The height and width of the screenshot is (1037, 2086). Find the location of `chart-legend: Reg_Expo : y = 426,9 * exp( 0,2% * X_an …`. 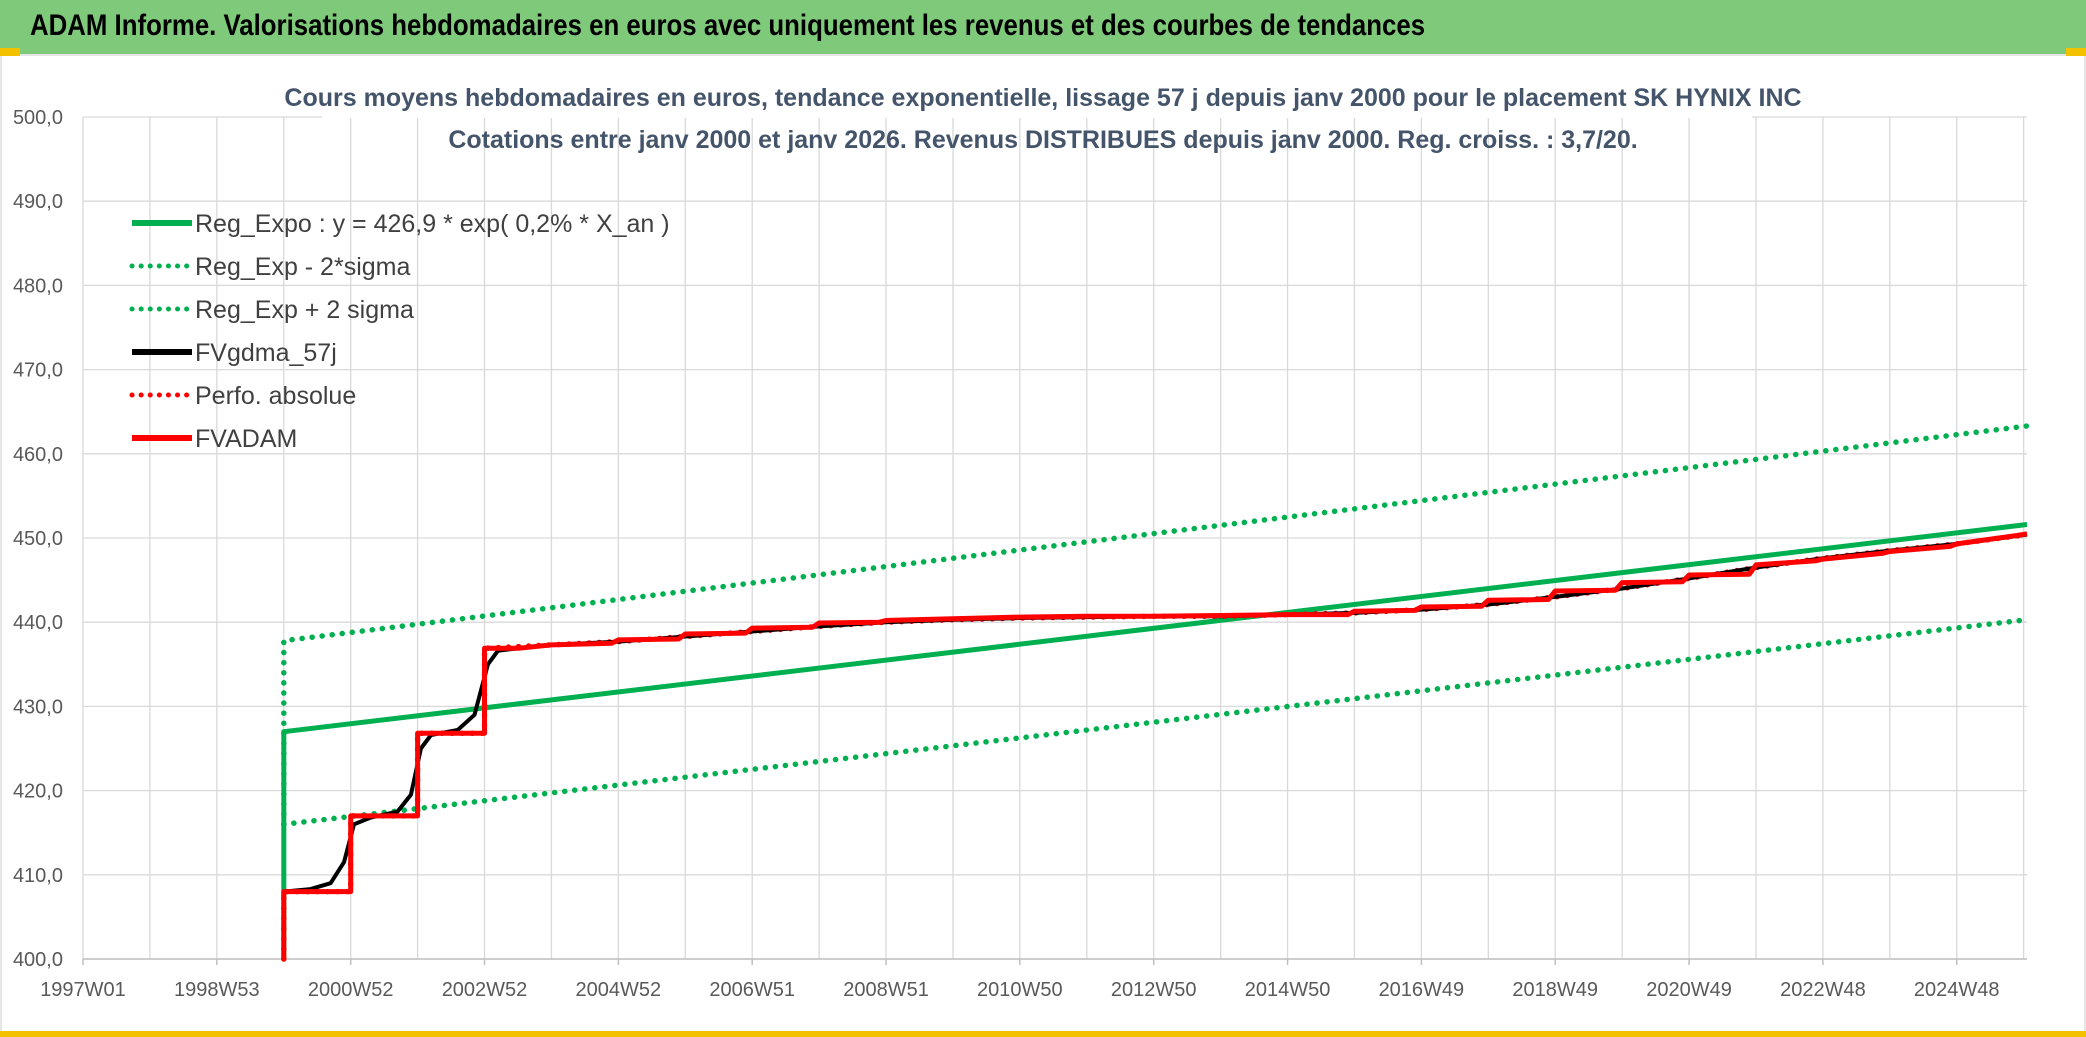

chart-legend: Reg_Expo : y = 426,9 * exp( 0,2% * X_an … is located at coordinates (399, 331).